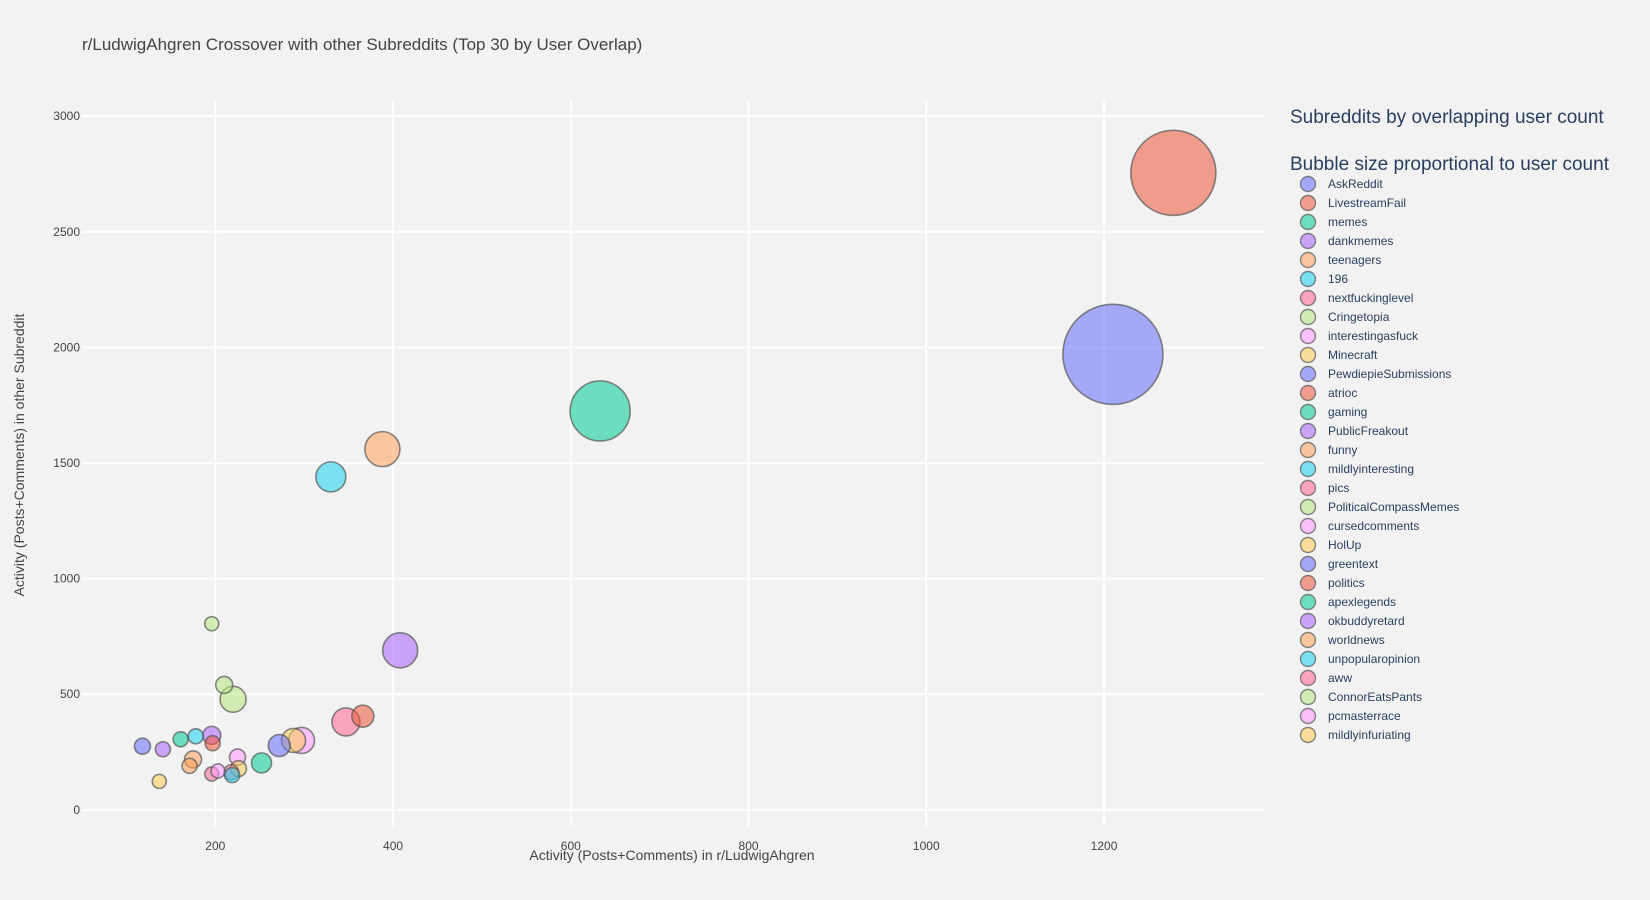 This screenshot has height=900, width=1650. What do you see at coordinates (1393, 507) in the screenshot?
I see `legend-label: PoliticalCompassMemes` at bounding box center [1393, 507].